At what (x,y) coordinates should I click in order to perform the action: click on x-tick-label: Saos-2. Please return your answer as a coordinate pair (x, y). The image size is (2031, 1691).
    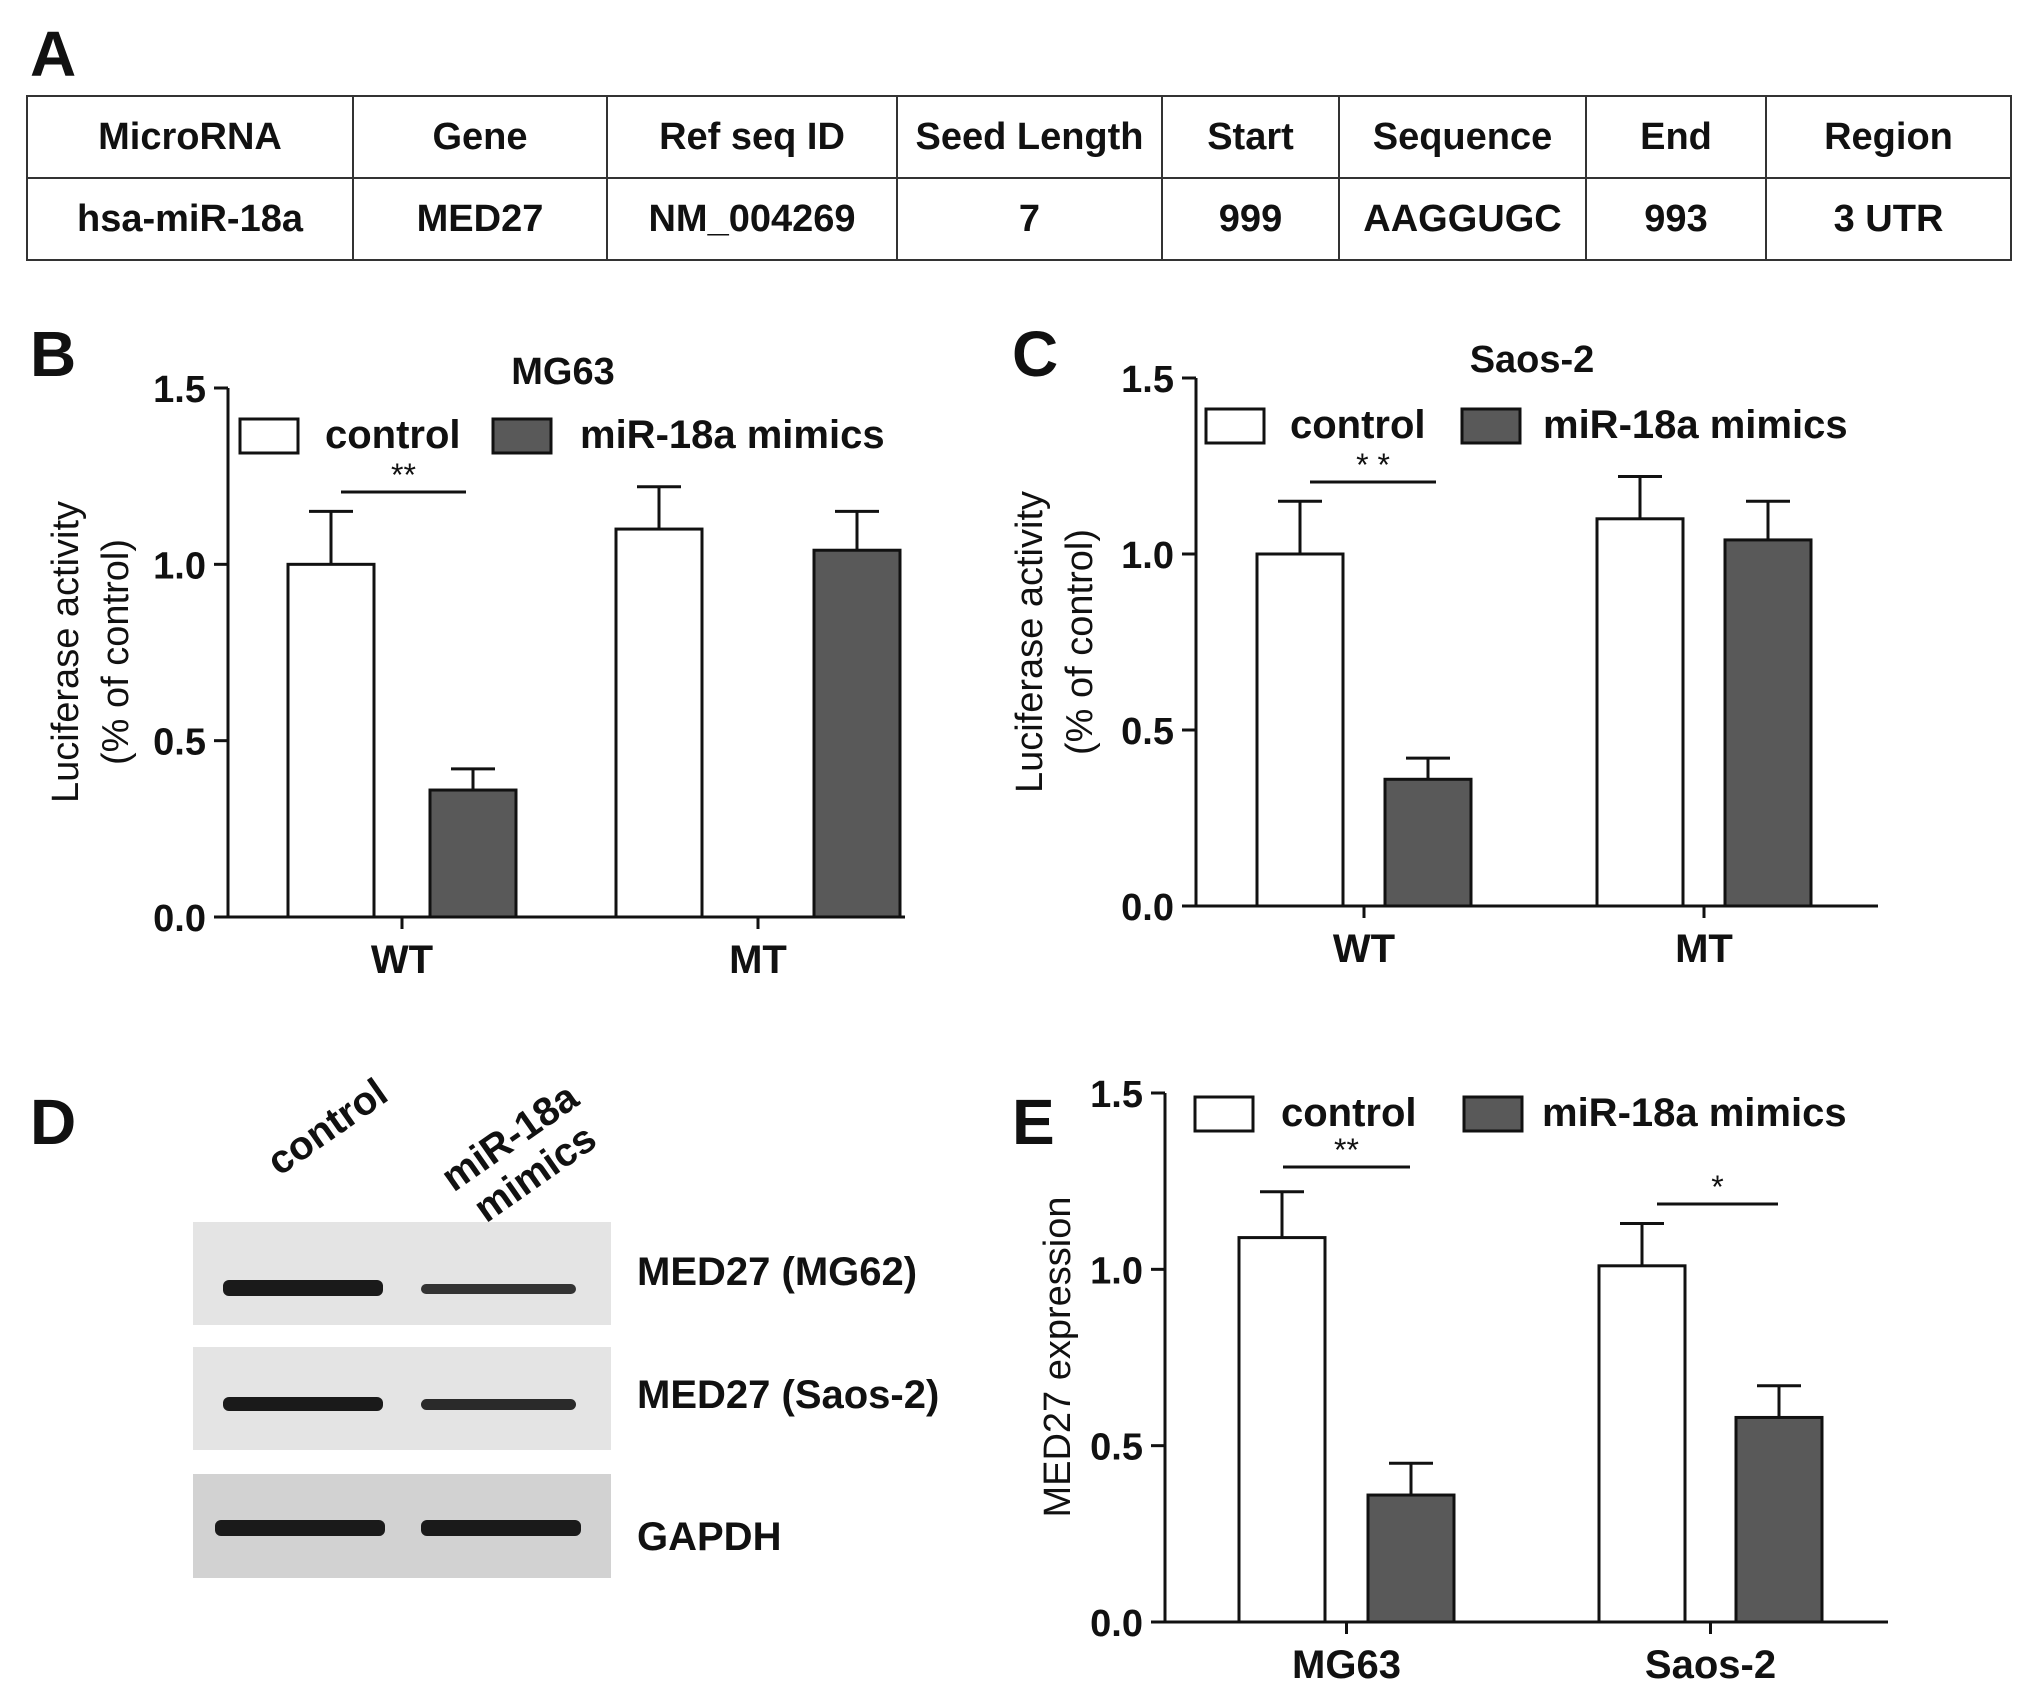
    Looking at the image, I should click on (1710, 1665).